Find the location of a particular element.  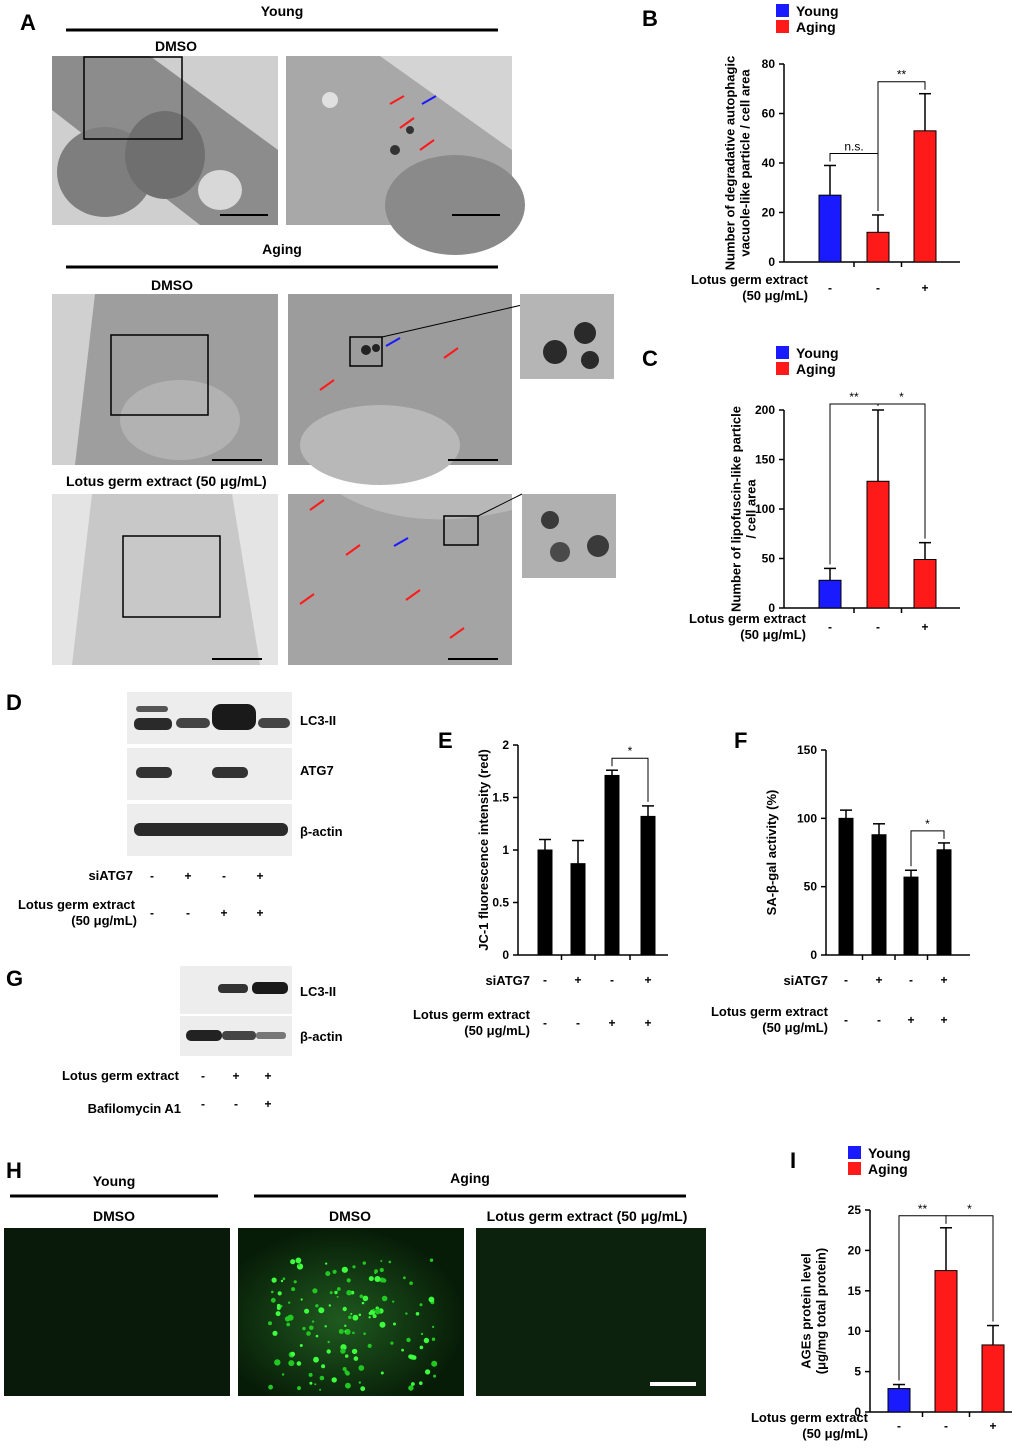

significance-bracket is located at coordinates (630, 779).